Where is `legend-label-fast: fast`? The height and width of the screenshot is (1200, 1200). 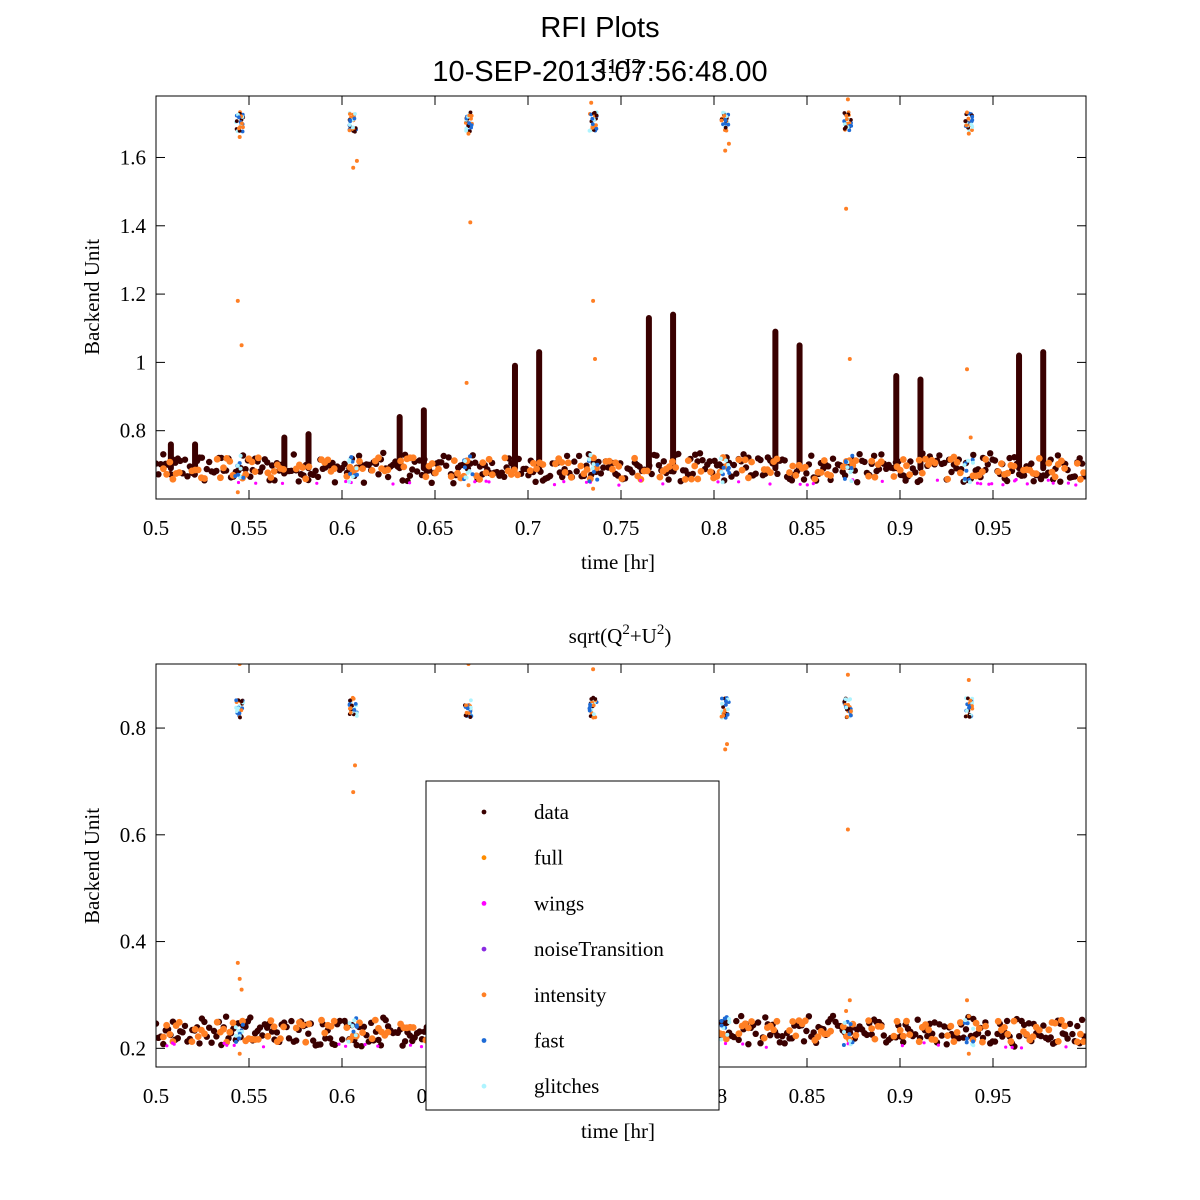
legend-label-fast: fast is located at coordinates (549, 1041).